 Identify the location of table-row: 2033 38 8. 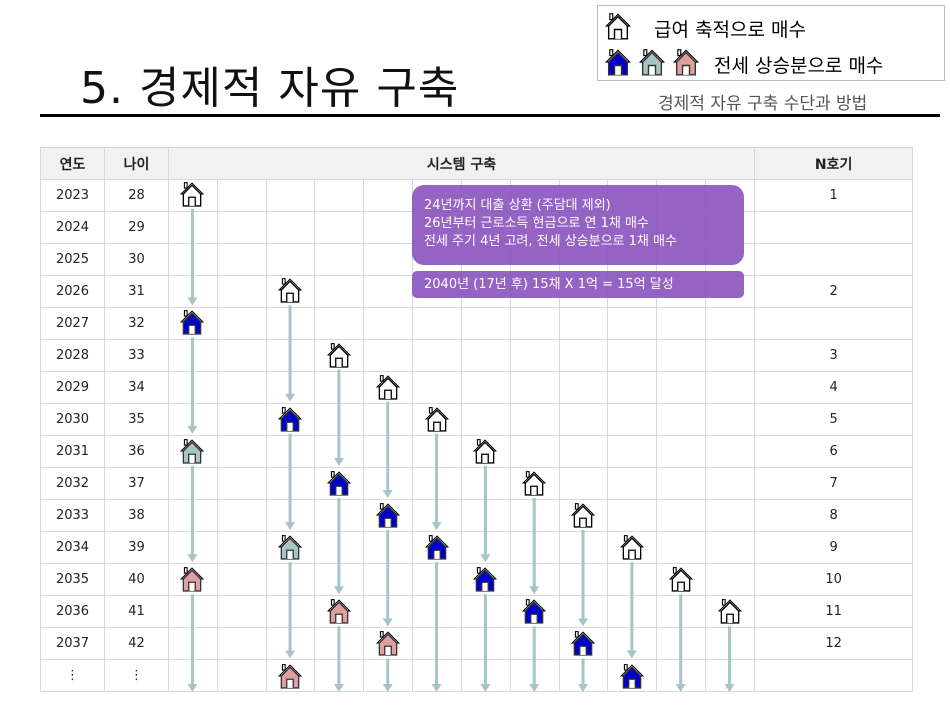
(477, 515).